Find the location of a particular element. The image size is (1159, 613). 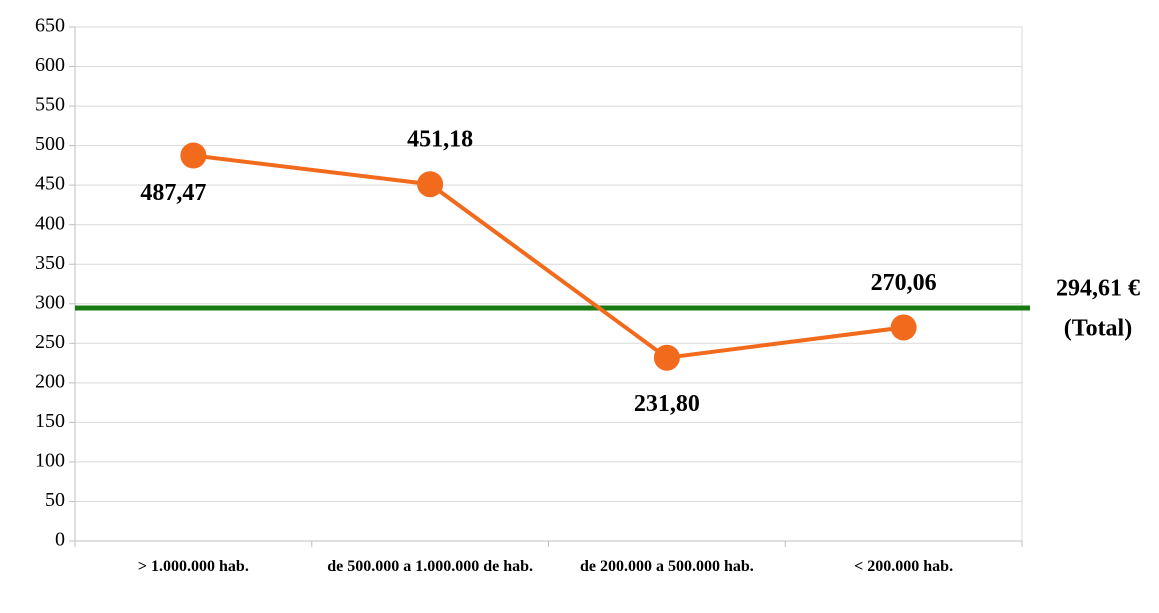

y-tick-label: 250 is located at coordinates (50, 342).